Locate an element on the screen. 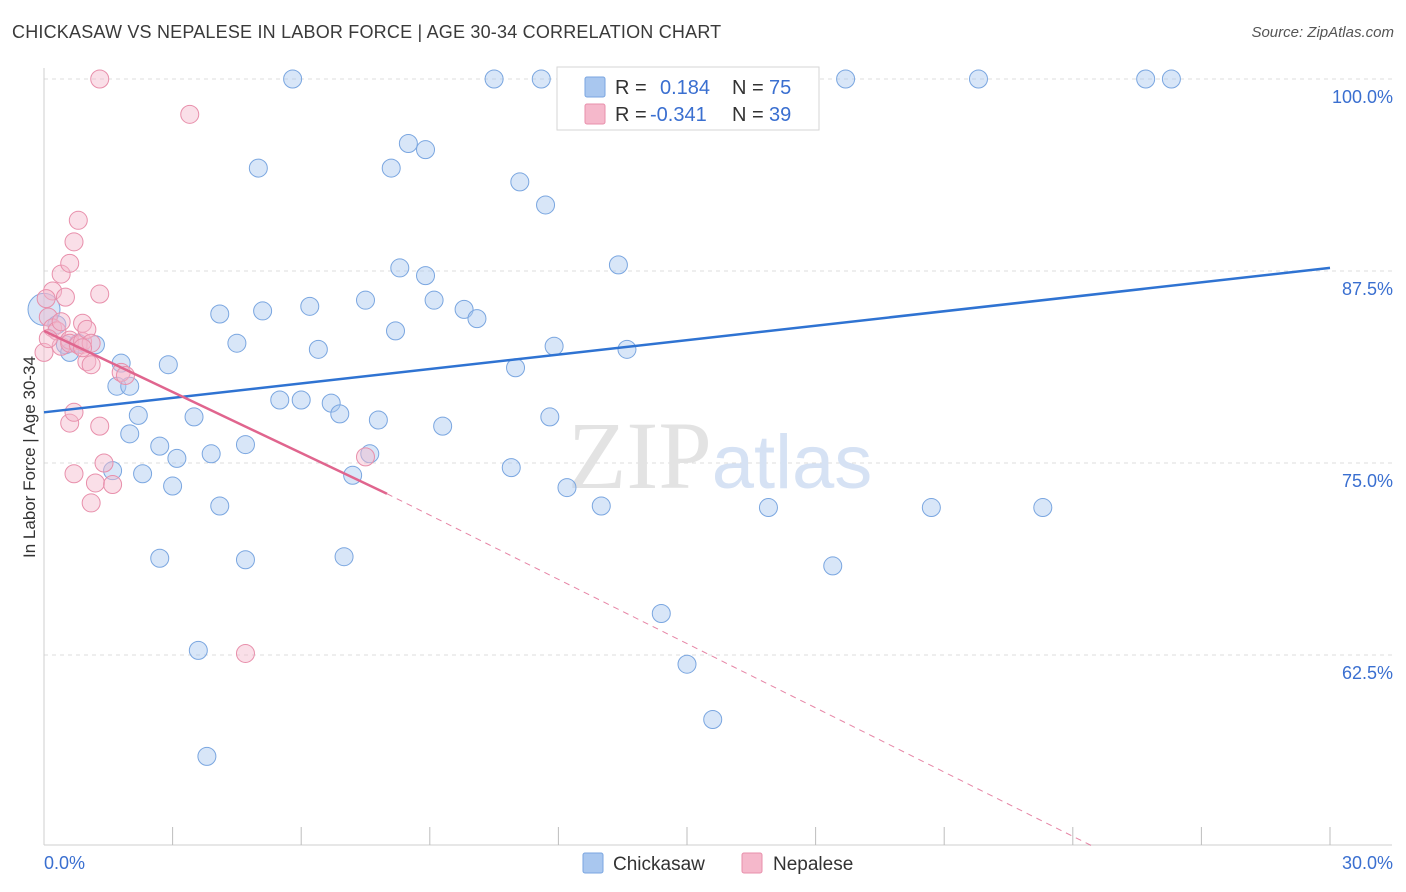  bottom-legend-label-chickasaw: Chickasaw is located at coordinates (659, 864).